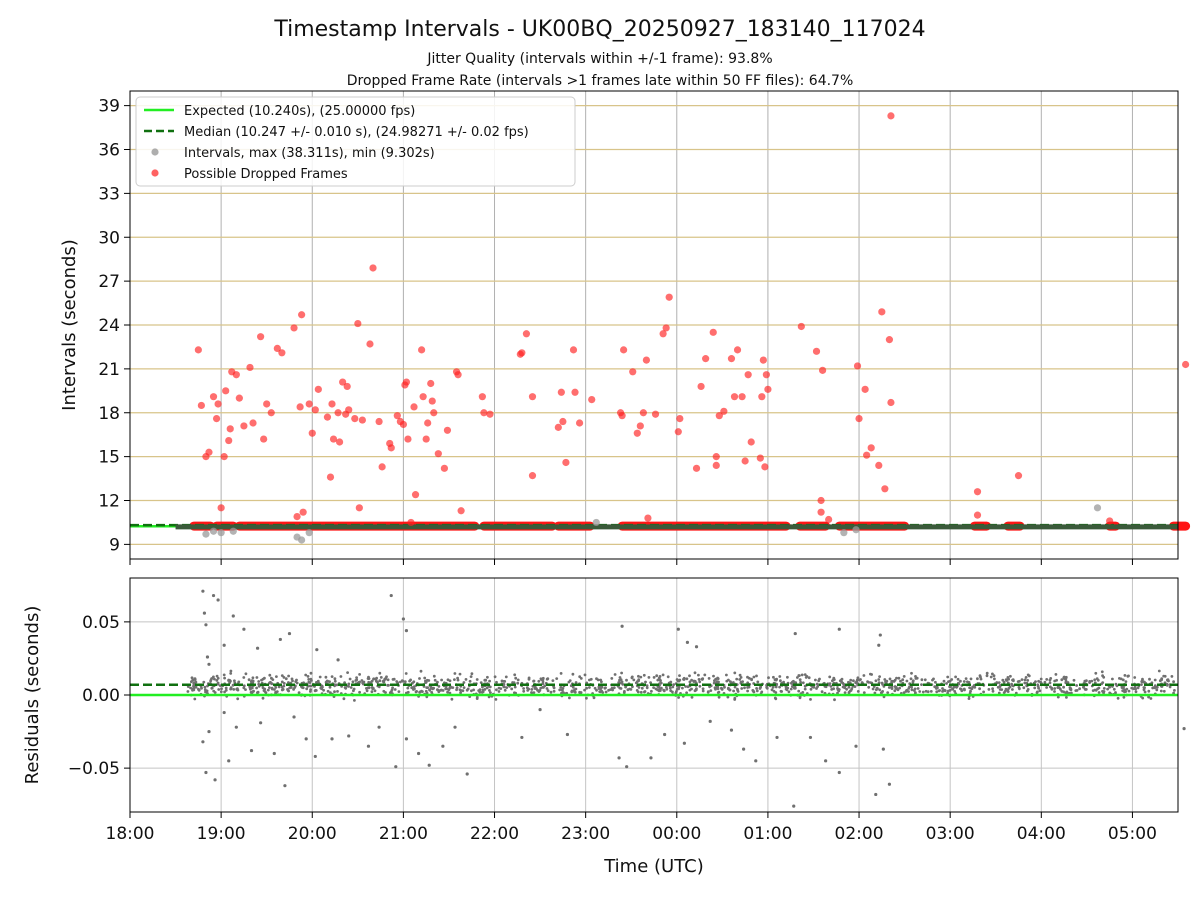 Image resolution: width=1200 pixels, height=900 pixels. Describe the element at coordinates (155, 152) in the screenshot. I see `legend-swatch-intervals` at that location.